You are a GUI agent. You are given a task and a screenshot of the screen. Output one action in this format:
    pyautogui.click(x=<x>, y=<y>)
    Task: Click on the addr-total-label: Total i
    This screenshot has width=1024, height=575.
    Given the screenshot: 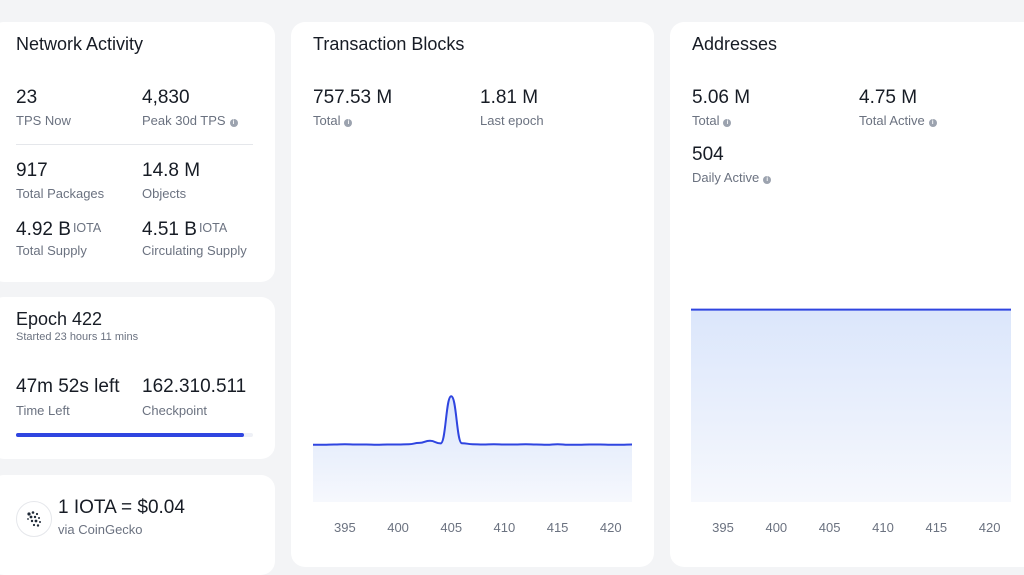 What is the action you would take?
    pyautogui.click(x=712, y=121)
    